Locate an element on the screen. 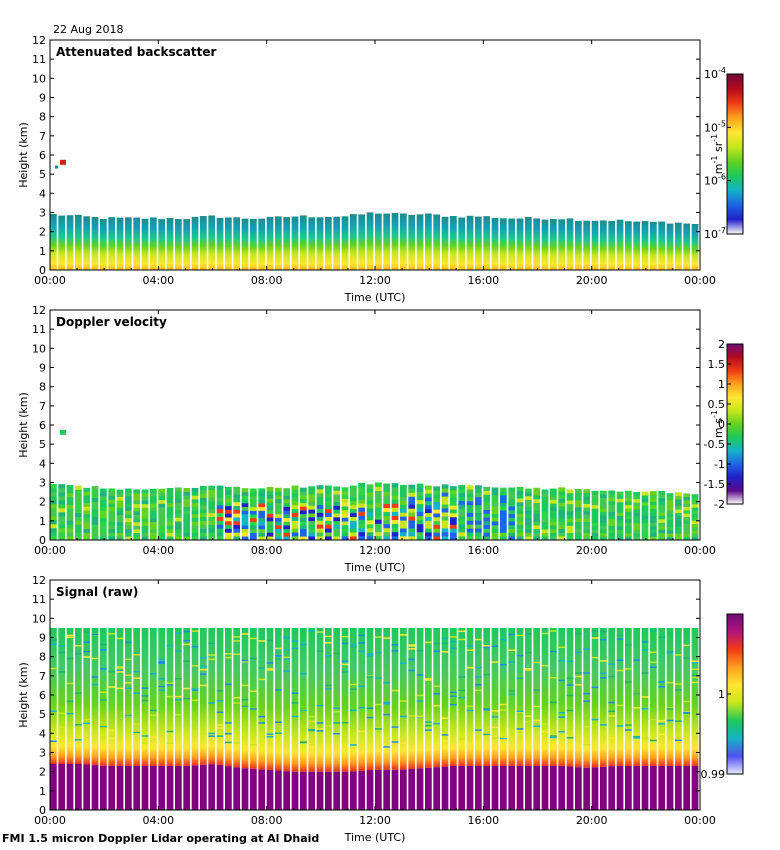  y-tick-label: 8 is located at coordinates (42, 657).